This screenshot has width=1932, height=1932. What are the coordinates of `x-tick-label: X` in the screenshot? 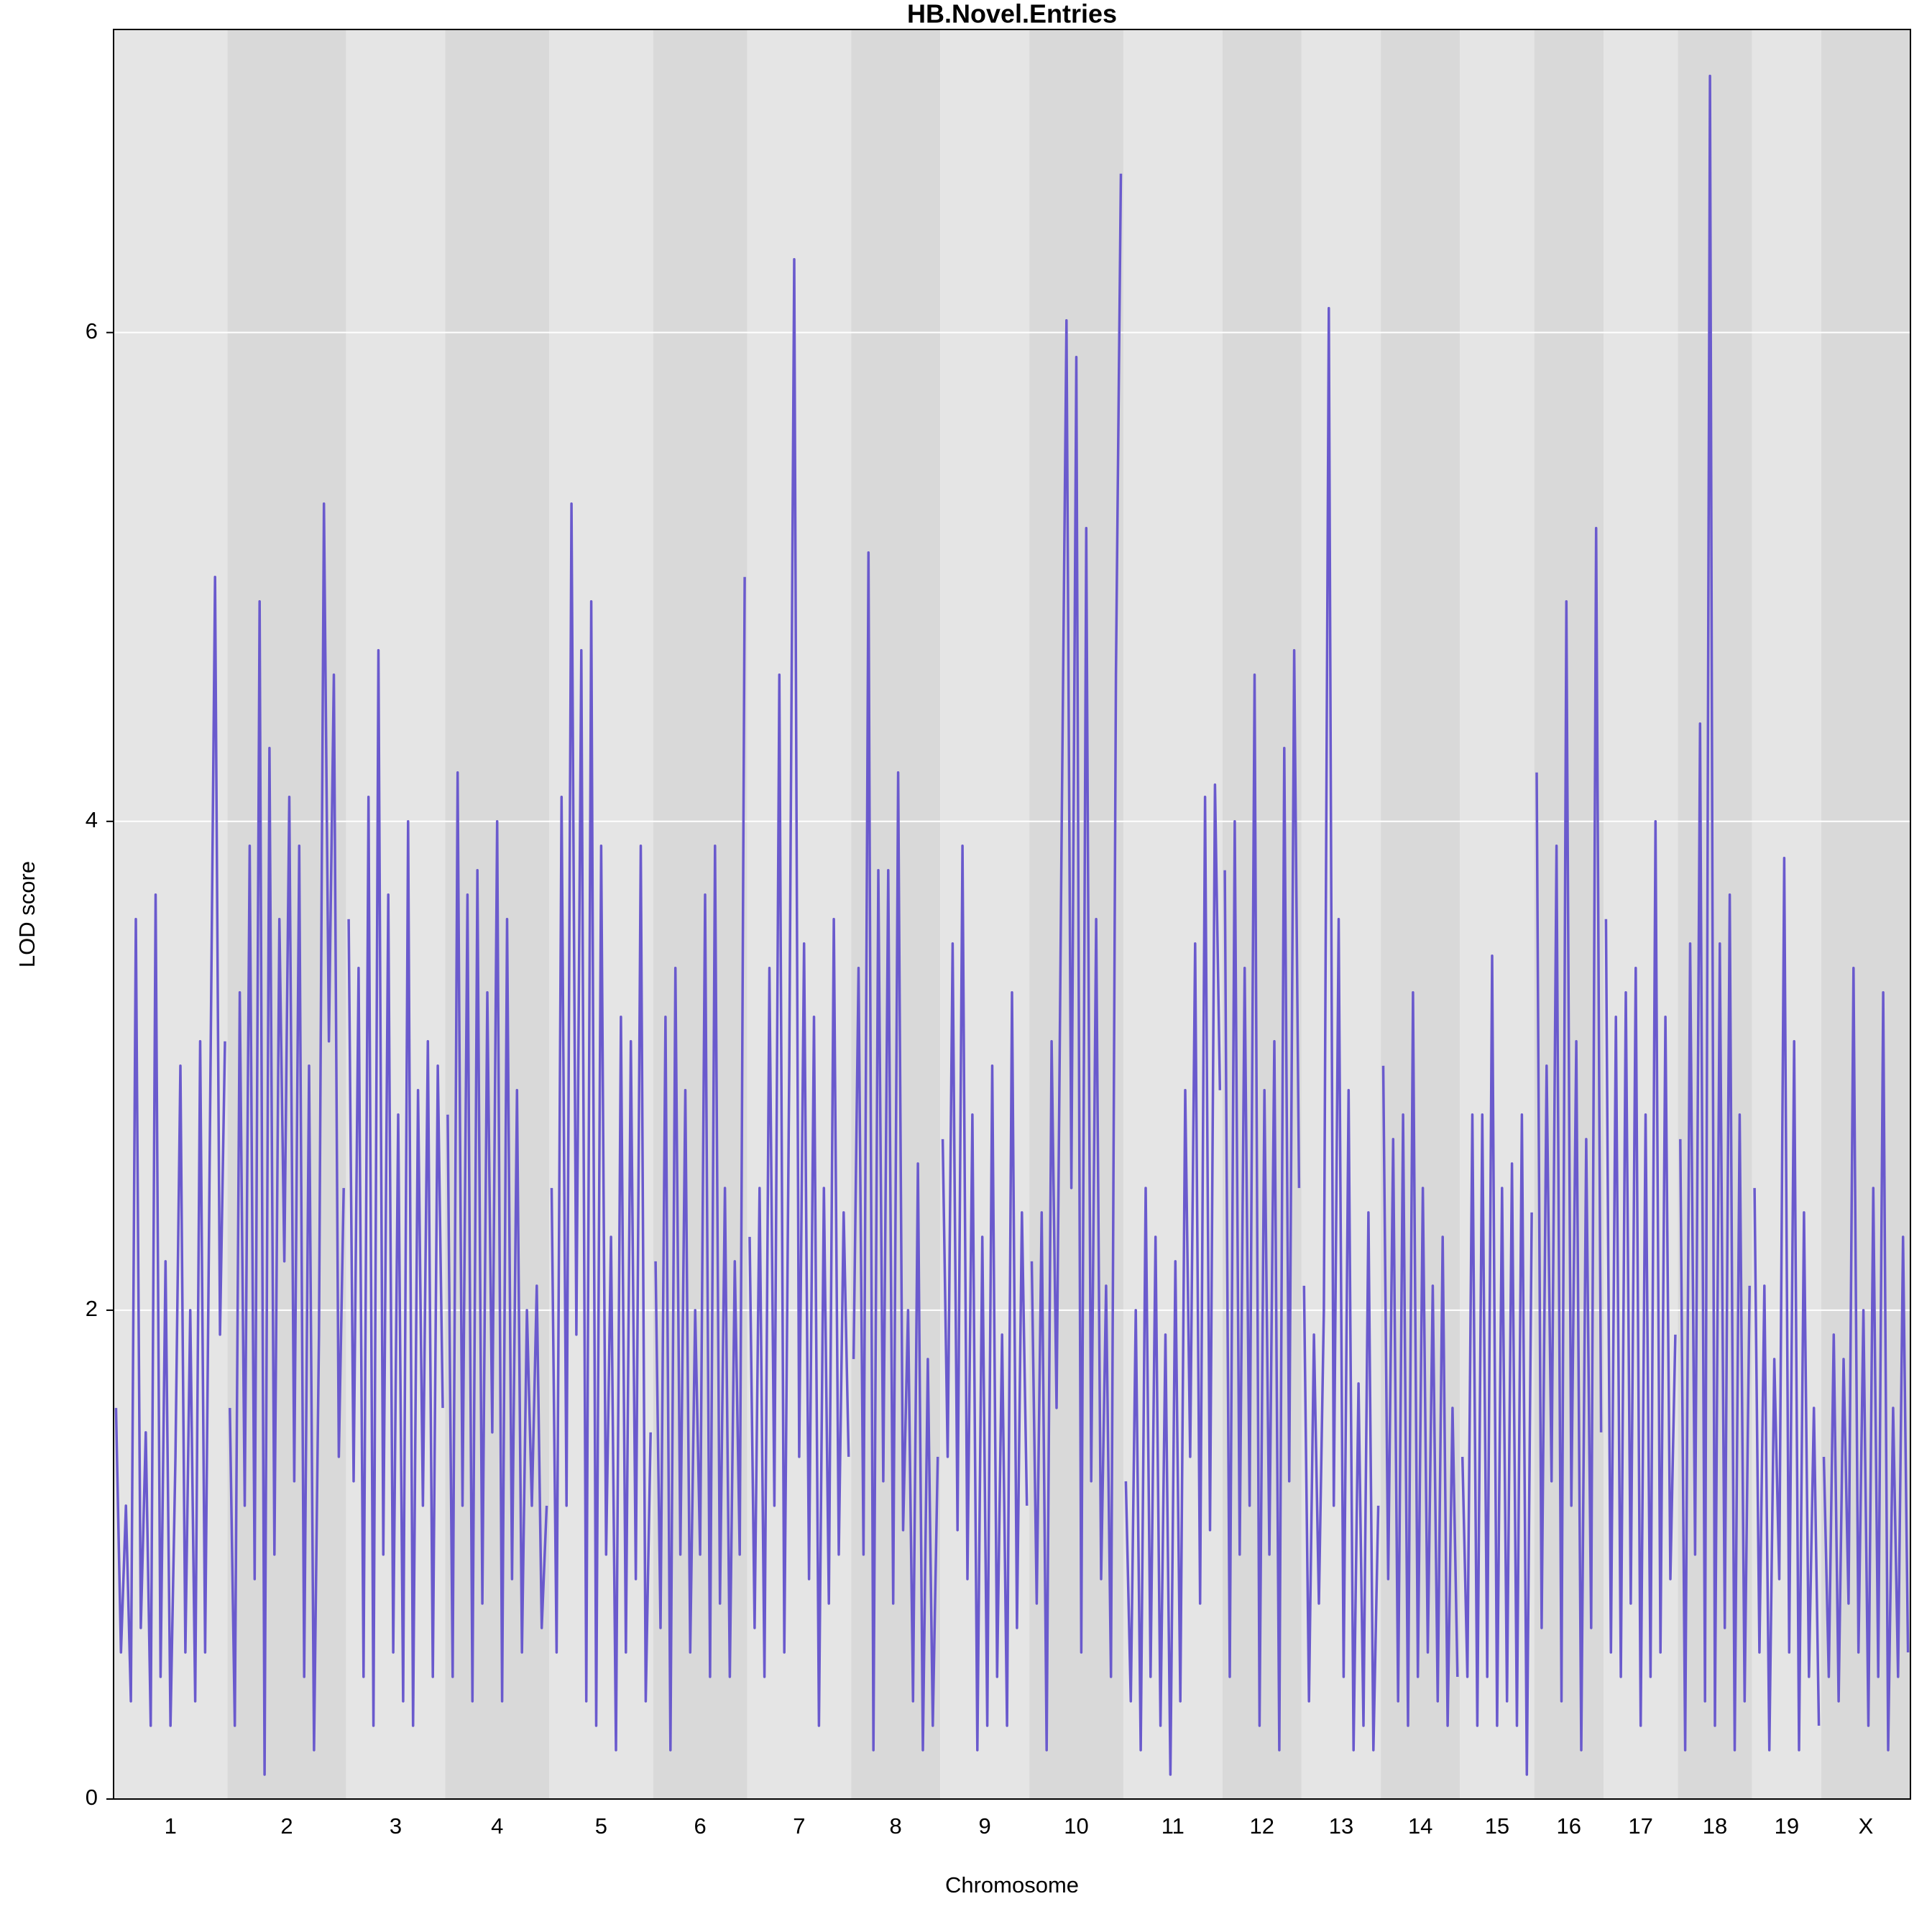 It's located at (1866, 1826).